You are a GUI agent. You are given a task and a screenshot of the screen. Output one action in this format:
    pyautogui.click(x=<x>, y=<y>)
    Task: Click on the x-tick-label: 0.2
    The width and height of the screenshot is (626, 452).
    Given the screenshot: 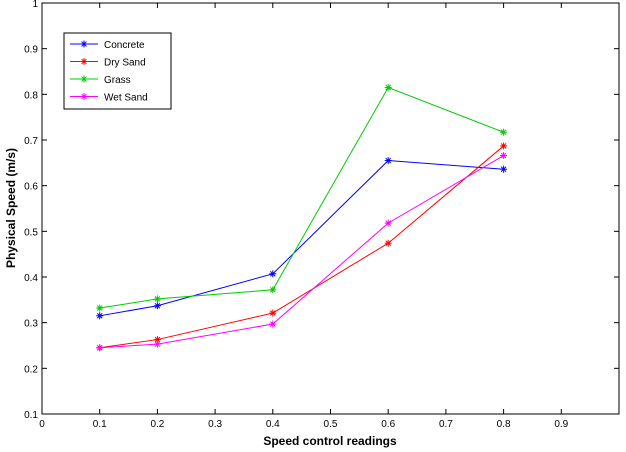 What is the action you would take?
    pyautogui.click(x=157, y=424)
    